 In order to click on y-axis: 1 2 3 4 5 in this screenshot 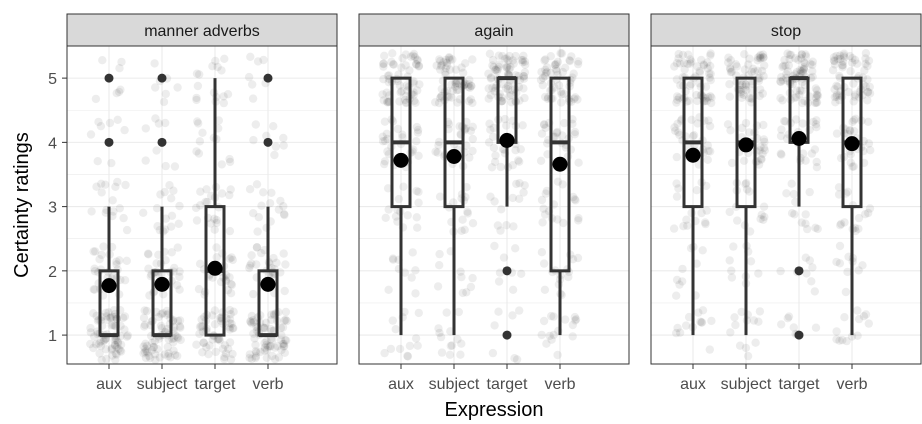, I will do `click(57, 208)`.